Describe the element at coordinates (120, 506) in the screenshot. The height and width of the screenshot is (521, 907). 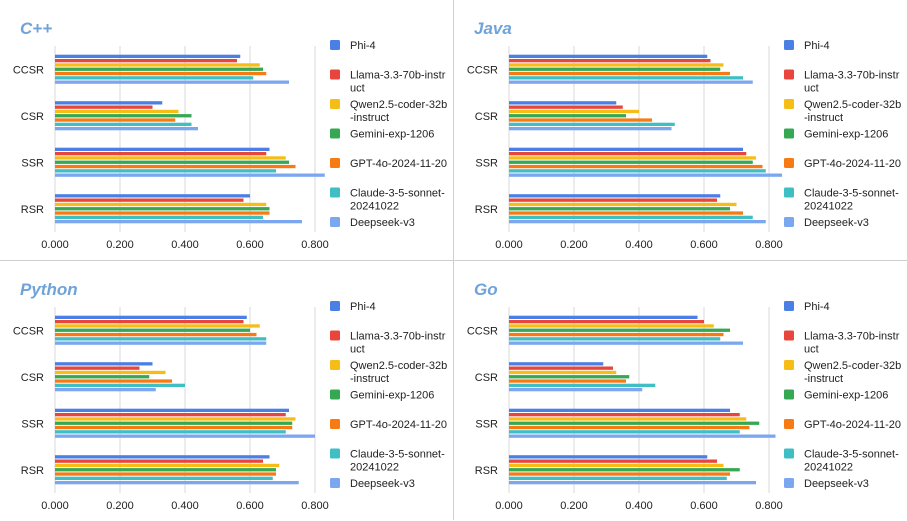
I see `x-tick-label: 0.200` at that location.